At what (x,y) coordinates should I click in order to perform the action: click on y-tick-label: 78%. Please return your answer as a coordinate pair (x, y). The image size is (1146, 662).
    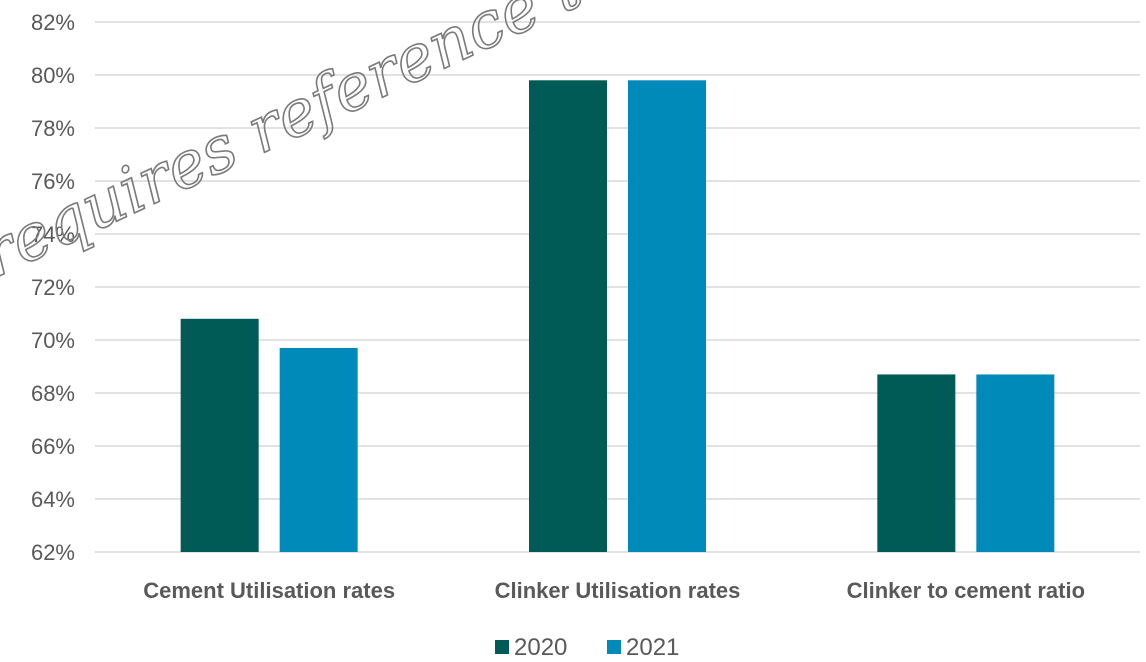
    Looking at the image, I should click on (53, 128).